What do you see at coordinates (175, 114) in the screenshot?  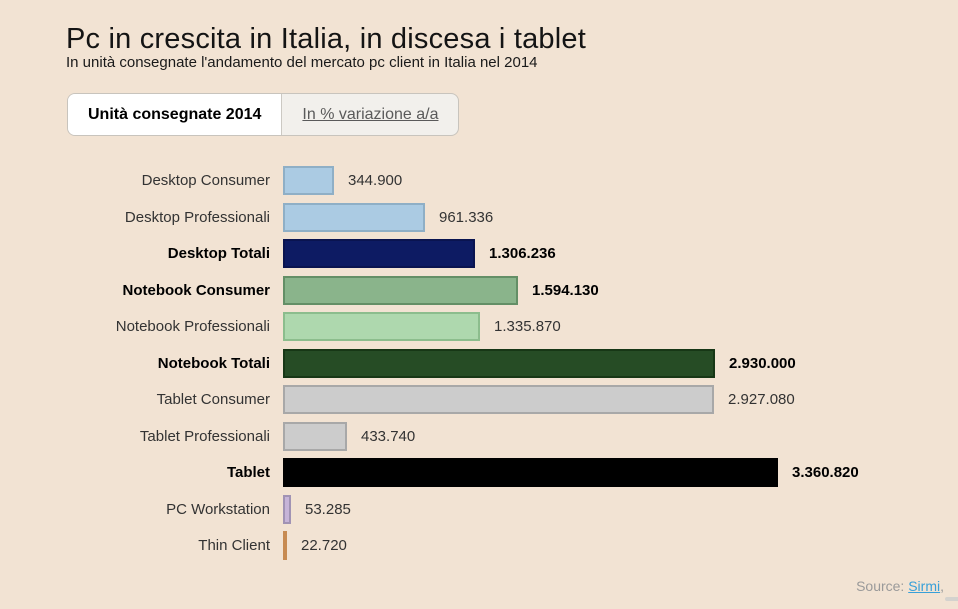 I see `tab-unita-consegnate: Unità consegnate 2014` at bounding box center [175, 114].